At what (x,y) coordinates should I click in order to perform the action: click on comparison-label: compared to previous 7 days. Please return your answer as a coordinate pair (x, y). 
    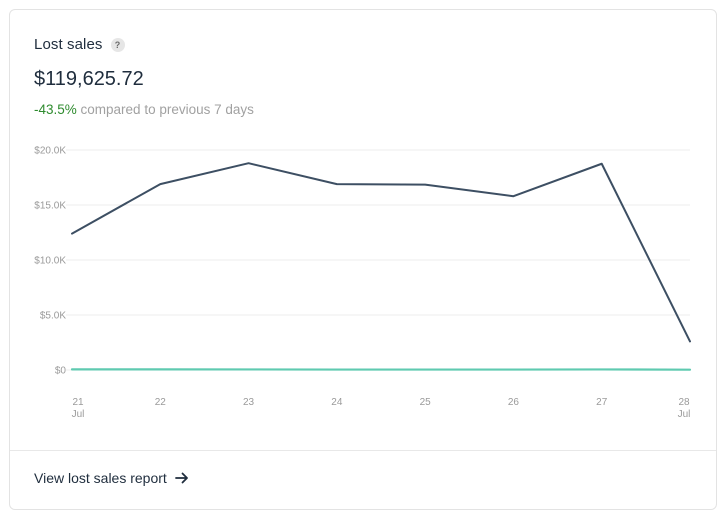
    Looking at the image, I should click on (165, 109).